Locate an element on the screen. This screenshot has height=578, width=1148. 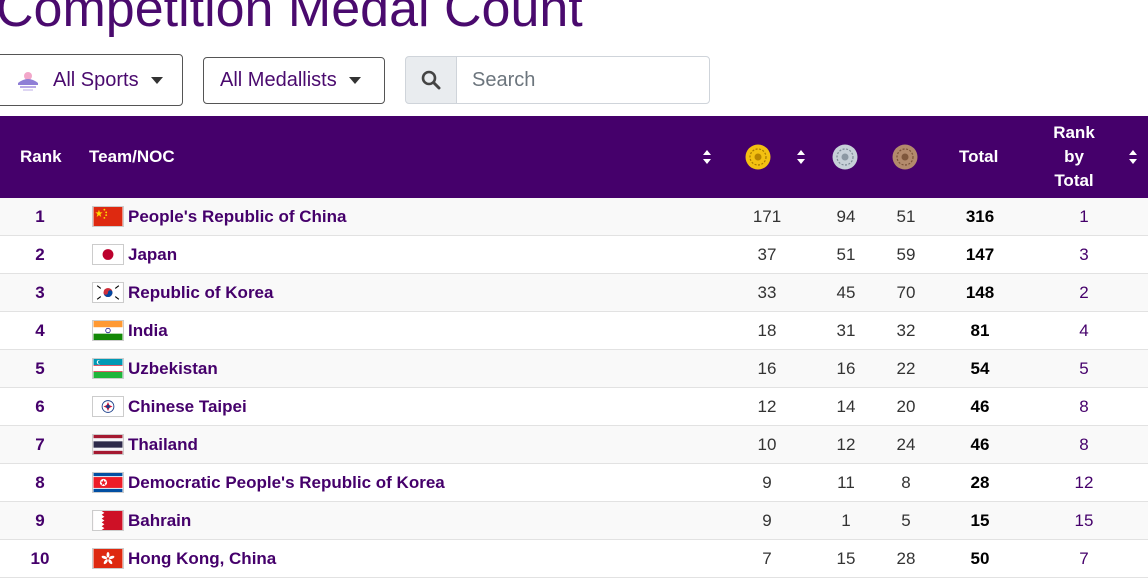
gold-count: 37 is located at coordinates (767, 254).